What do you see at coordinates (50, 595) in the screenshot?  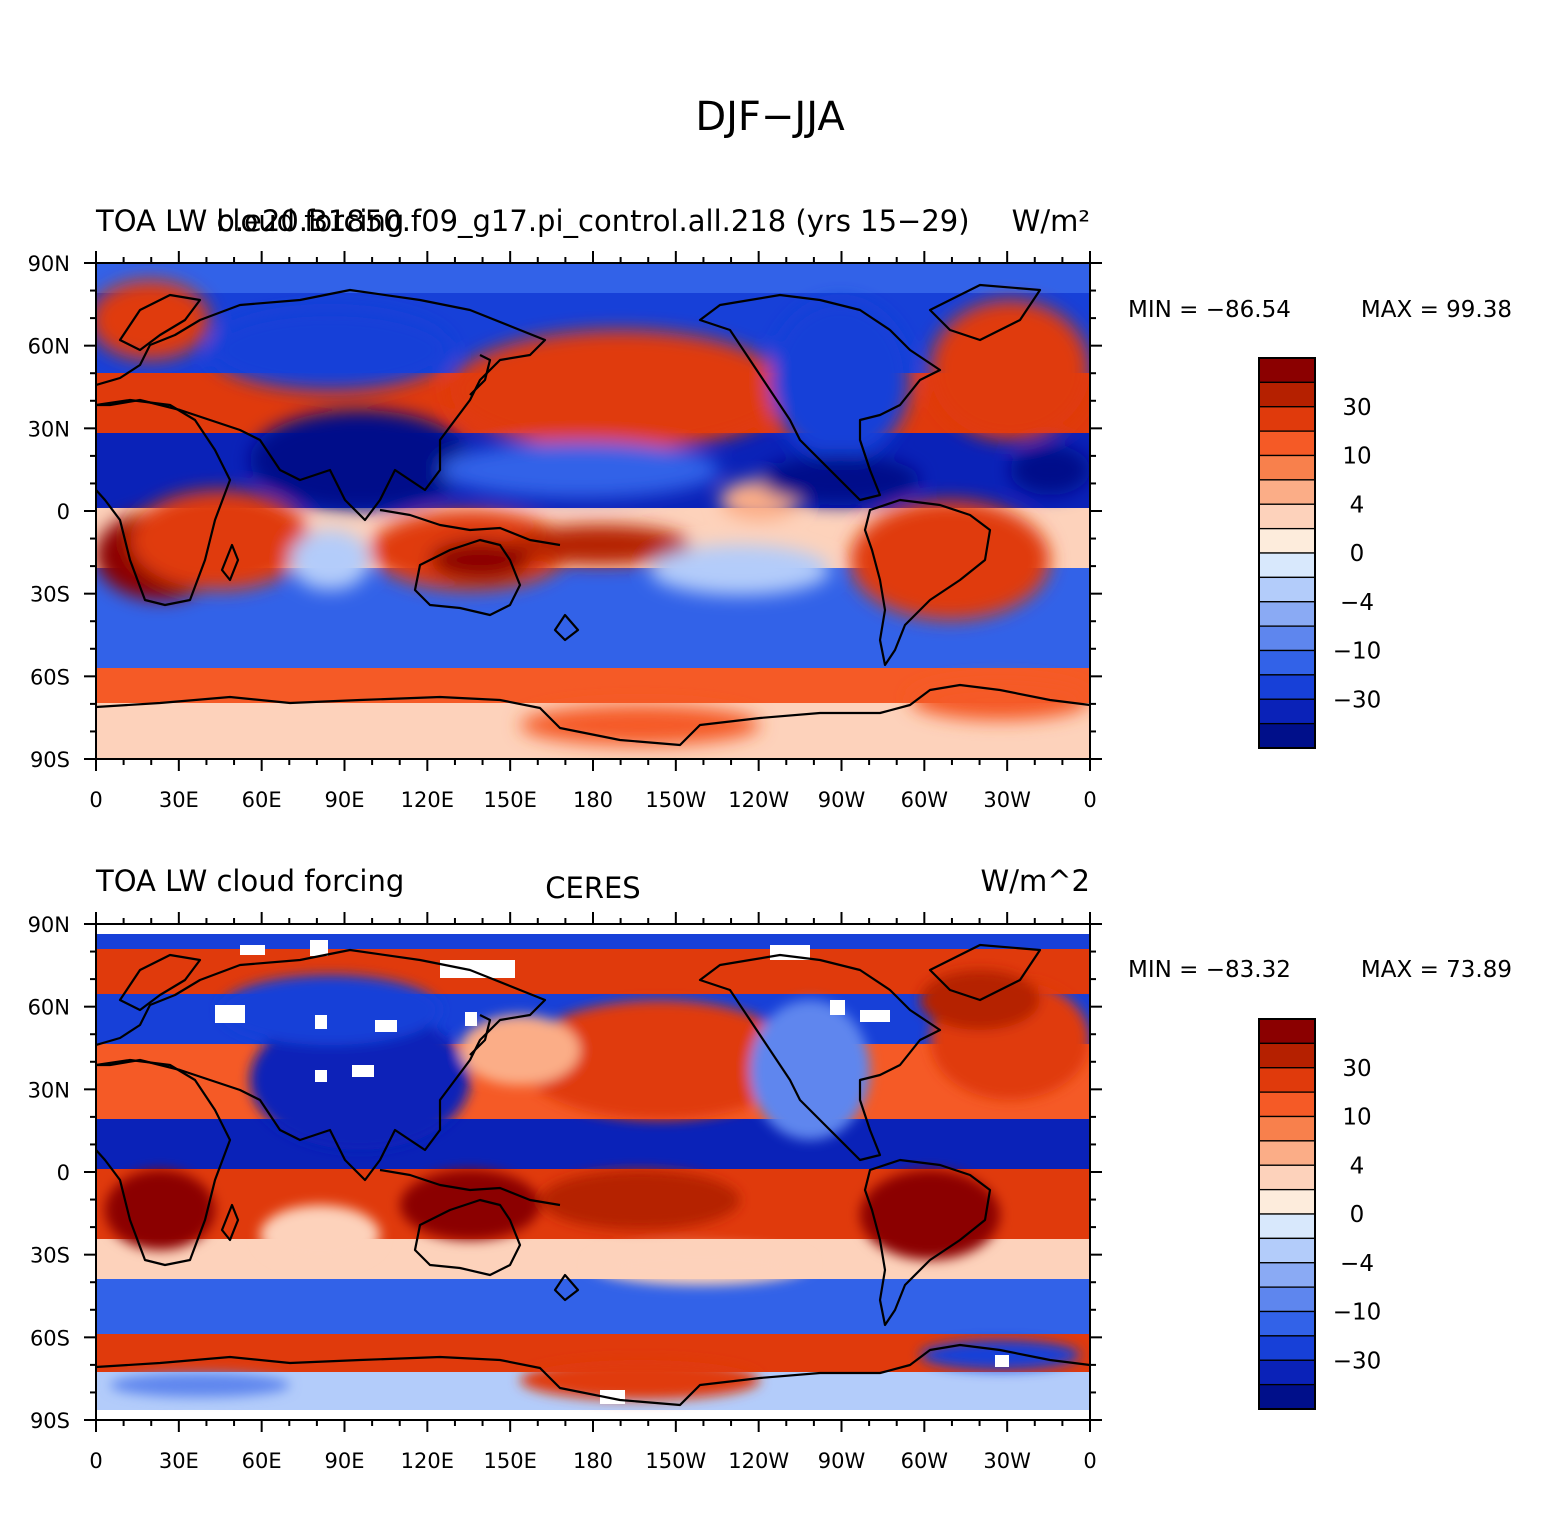 I see `panel-top-lat-tick-label: 30S` at bounding box center [50, 595].